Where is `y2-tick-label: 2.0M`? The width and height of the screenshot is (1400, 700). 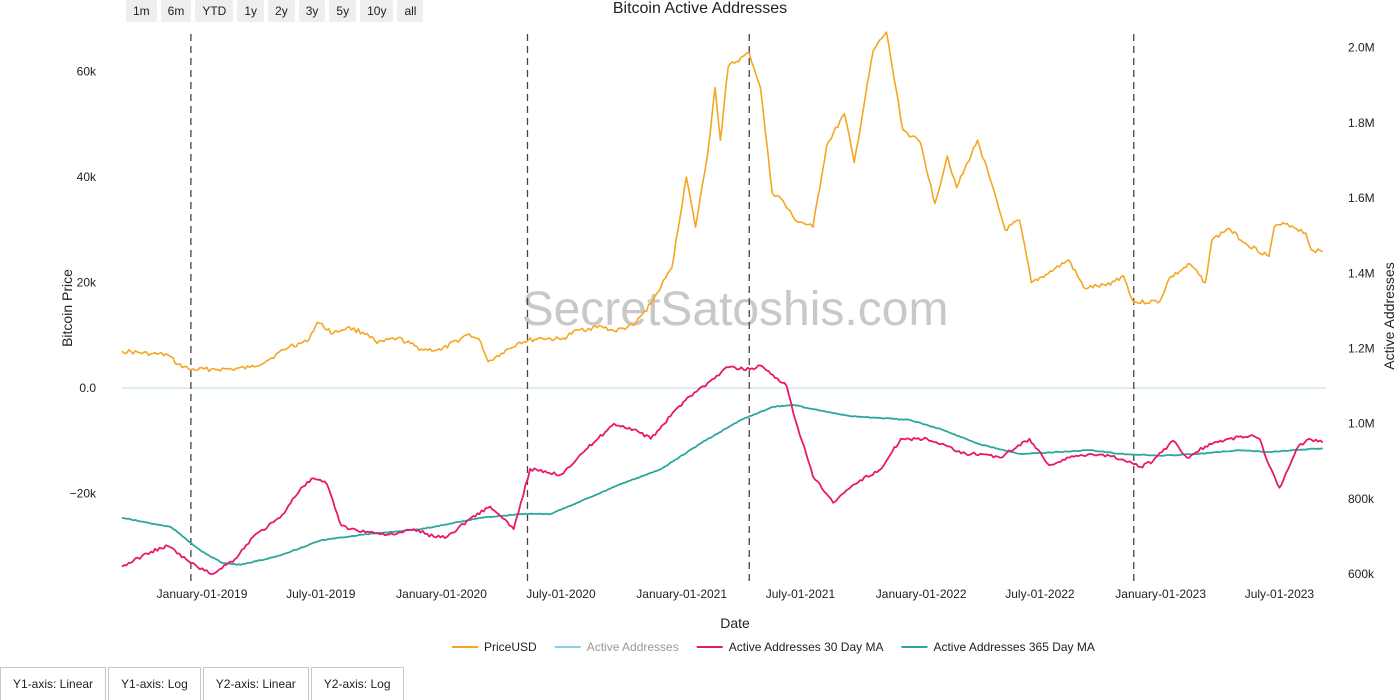 y2-tick-label: 2.0M is located at coordinates (1361, 48).